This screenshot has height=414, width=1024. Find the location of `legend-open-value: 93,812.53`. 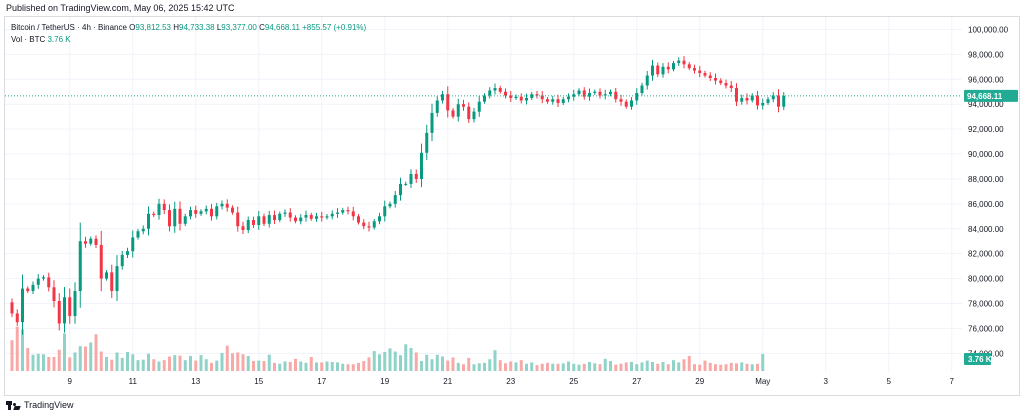

legend-open-value: 93,812.53 is located at coordinates (153, 27).